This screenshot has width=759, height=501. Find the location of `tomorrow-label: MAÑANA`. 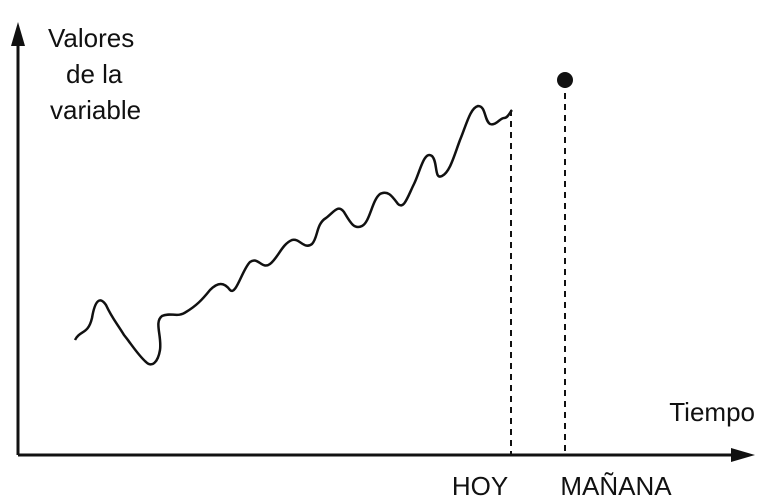

tomorrow-label: MAÑANA is located at coordinates (616, 486).